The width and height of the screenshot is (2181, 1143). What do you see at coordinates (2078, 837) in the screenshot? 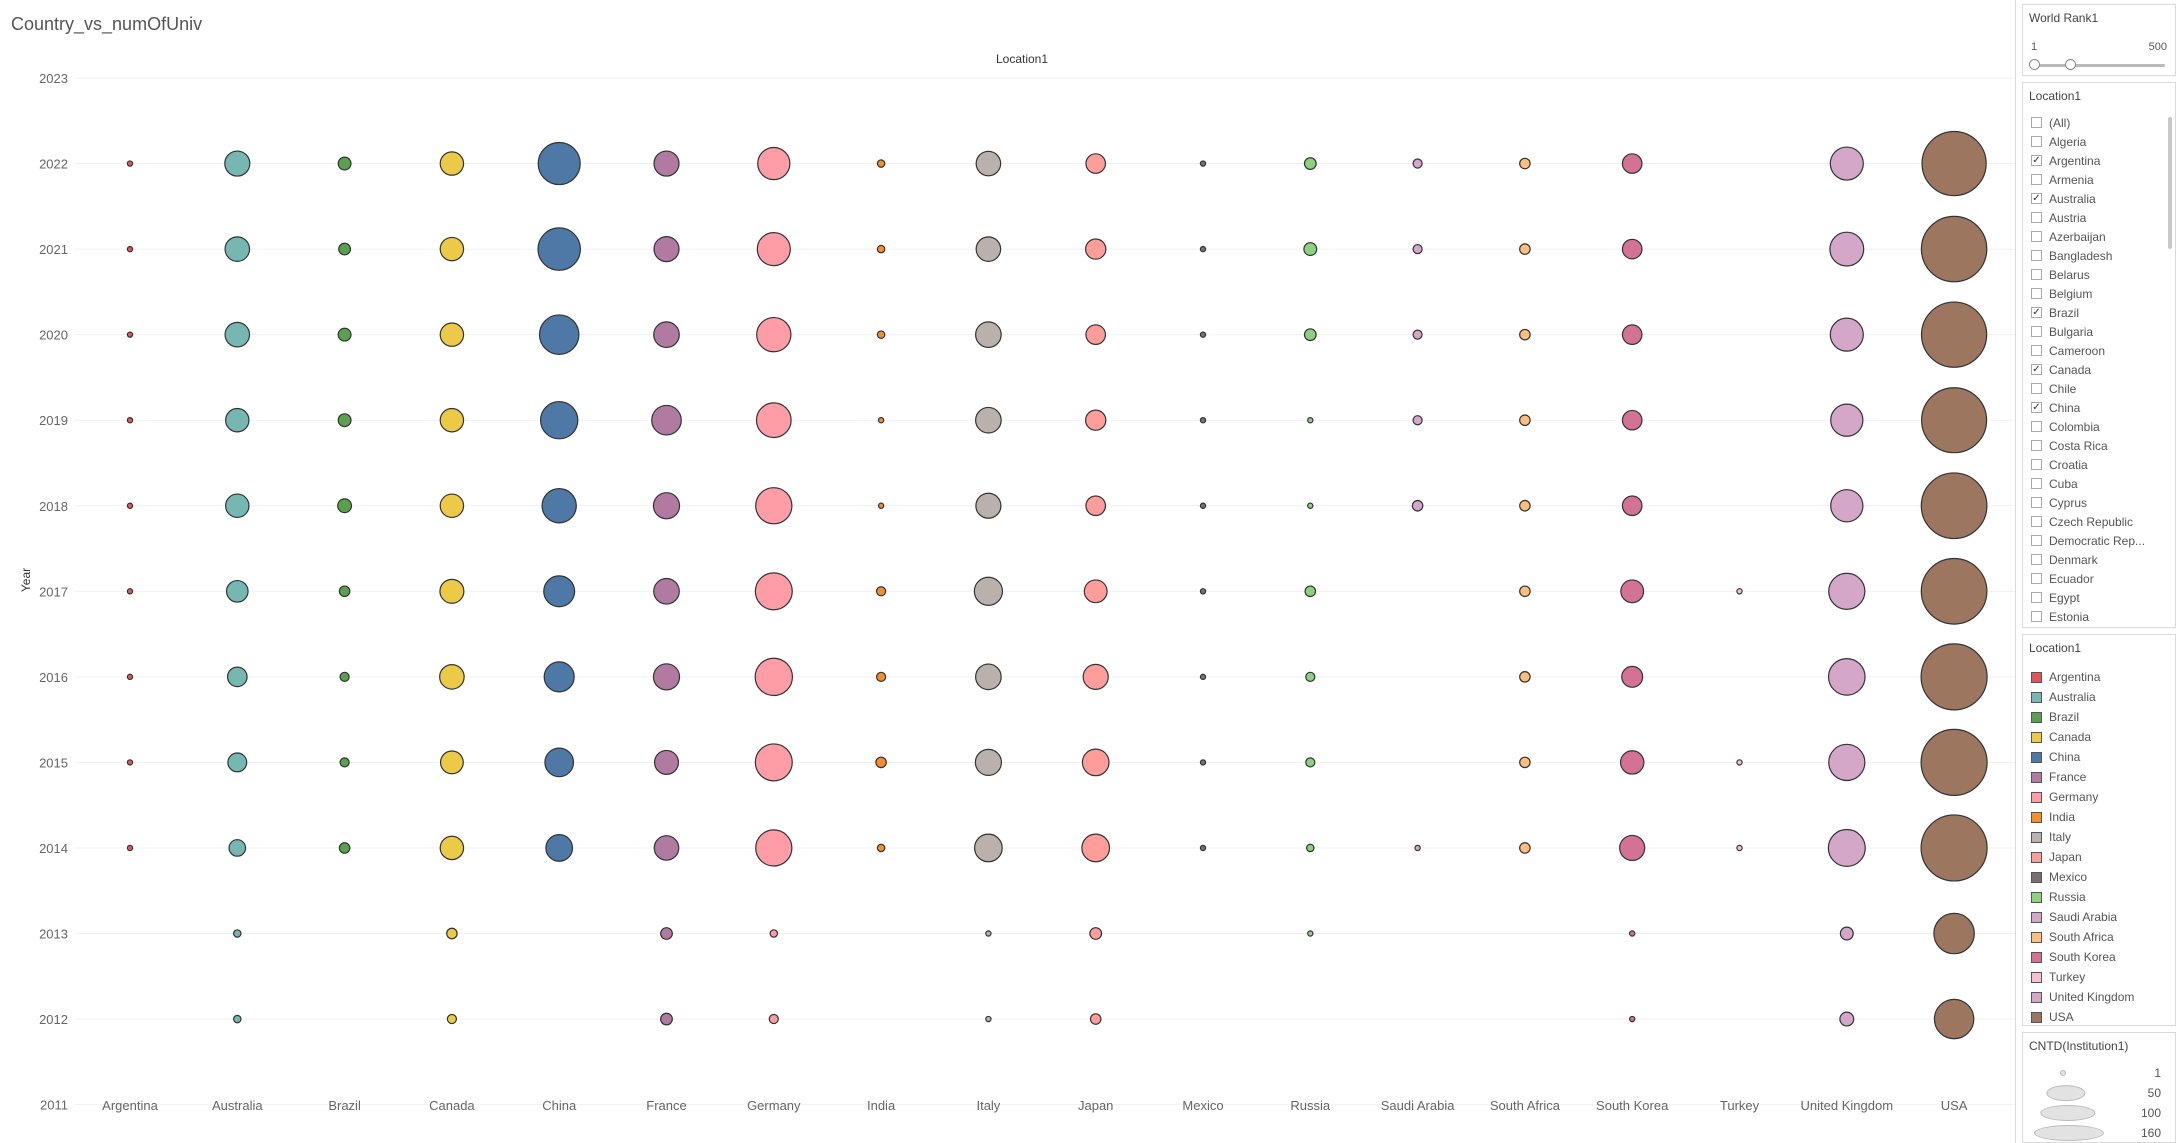
I see `legend-item: Italy` at bounding box center [2078, 837].